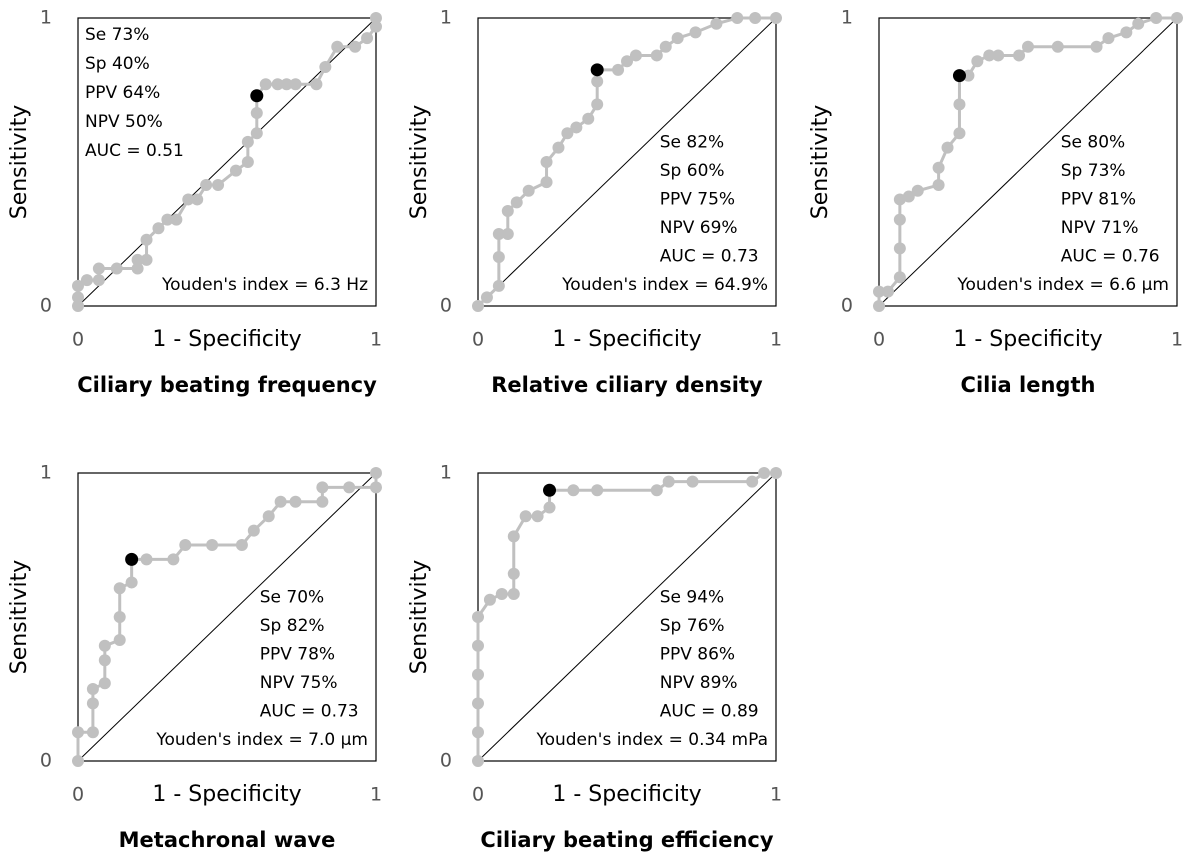 This screenshot has height=865, width=1187. Describe the element at coordinates (122, 93) in the screenshot. I see `stat-annotation: PPV 64%` at that location.